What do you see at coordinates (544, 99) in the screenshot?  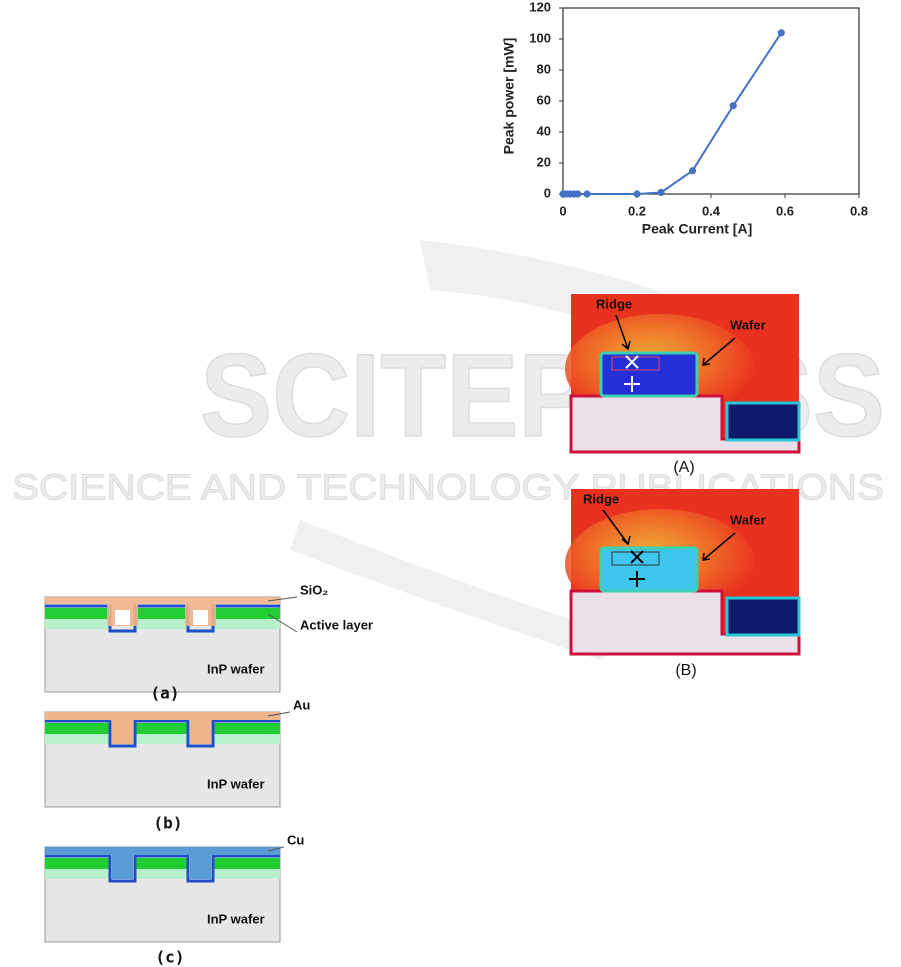 I see `y-tick-label: 60` at bounding box center [544, 99].